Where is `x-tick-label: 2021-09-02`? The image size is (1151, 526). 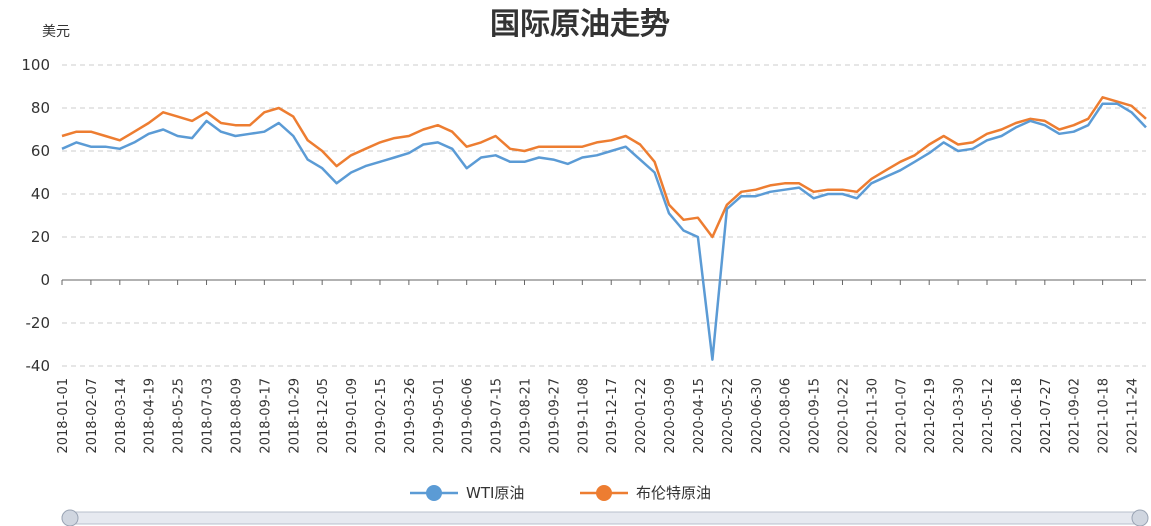 x-tick-label: 2021-09-02 is located at coordinates (1075, 416).